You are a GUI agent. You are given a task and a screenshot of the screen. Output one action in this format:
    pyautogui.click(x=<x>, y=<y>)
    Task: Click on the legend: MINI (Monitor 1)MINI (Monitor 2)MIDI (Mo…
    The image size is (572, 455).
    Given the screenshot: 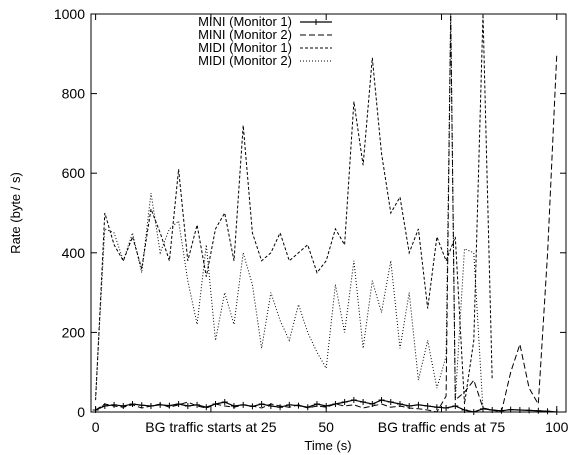 What is the action you would take?
    pyautogui.click(x=265, y=41)
    